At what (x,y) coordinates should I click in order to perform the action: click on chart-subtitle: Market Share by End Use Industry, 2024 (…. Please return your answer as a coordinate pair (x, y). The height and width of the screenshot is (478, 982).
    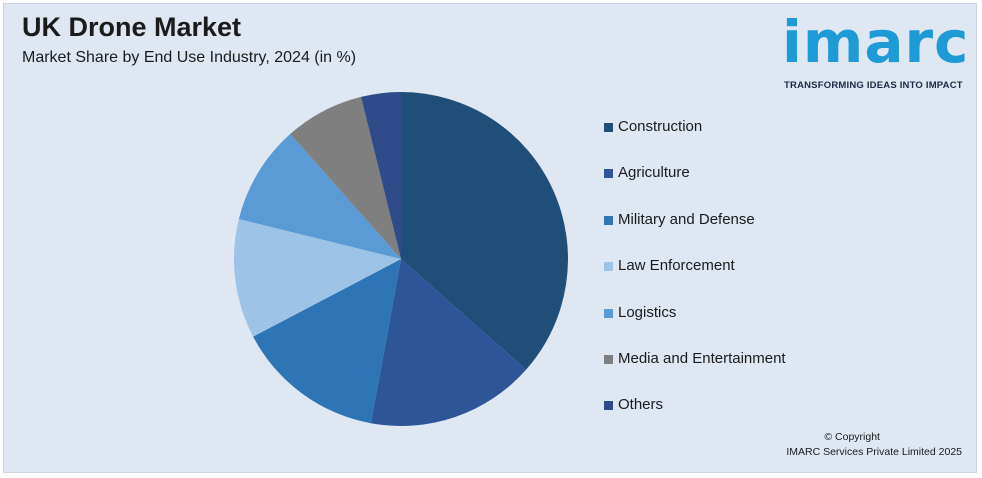
    Looking at the image, I should click on (189, 57).